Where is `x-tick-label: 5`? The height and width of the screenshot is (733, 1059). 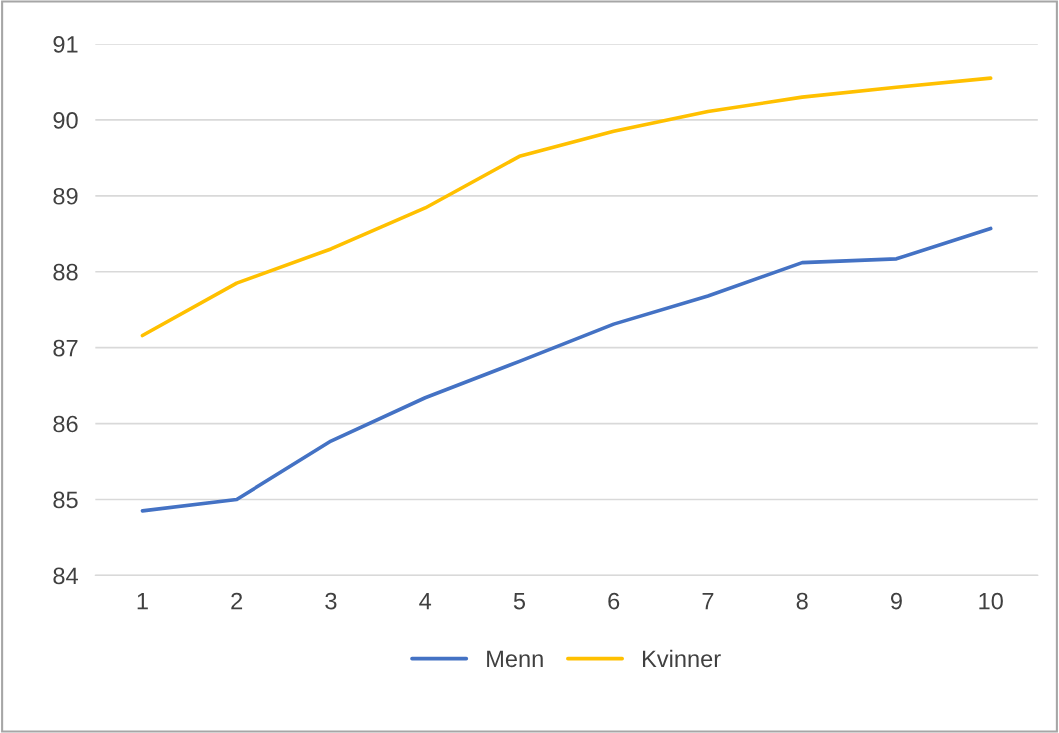 x-tick-label: 5 is located at coordinates (519, 601).